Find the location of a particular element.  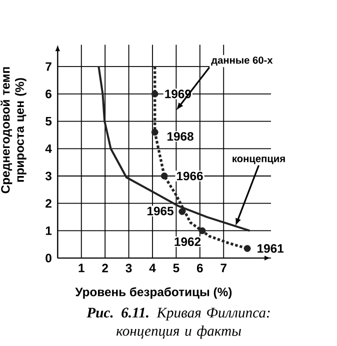

x-tick-label: 1 is located at coordinates (81, 268).